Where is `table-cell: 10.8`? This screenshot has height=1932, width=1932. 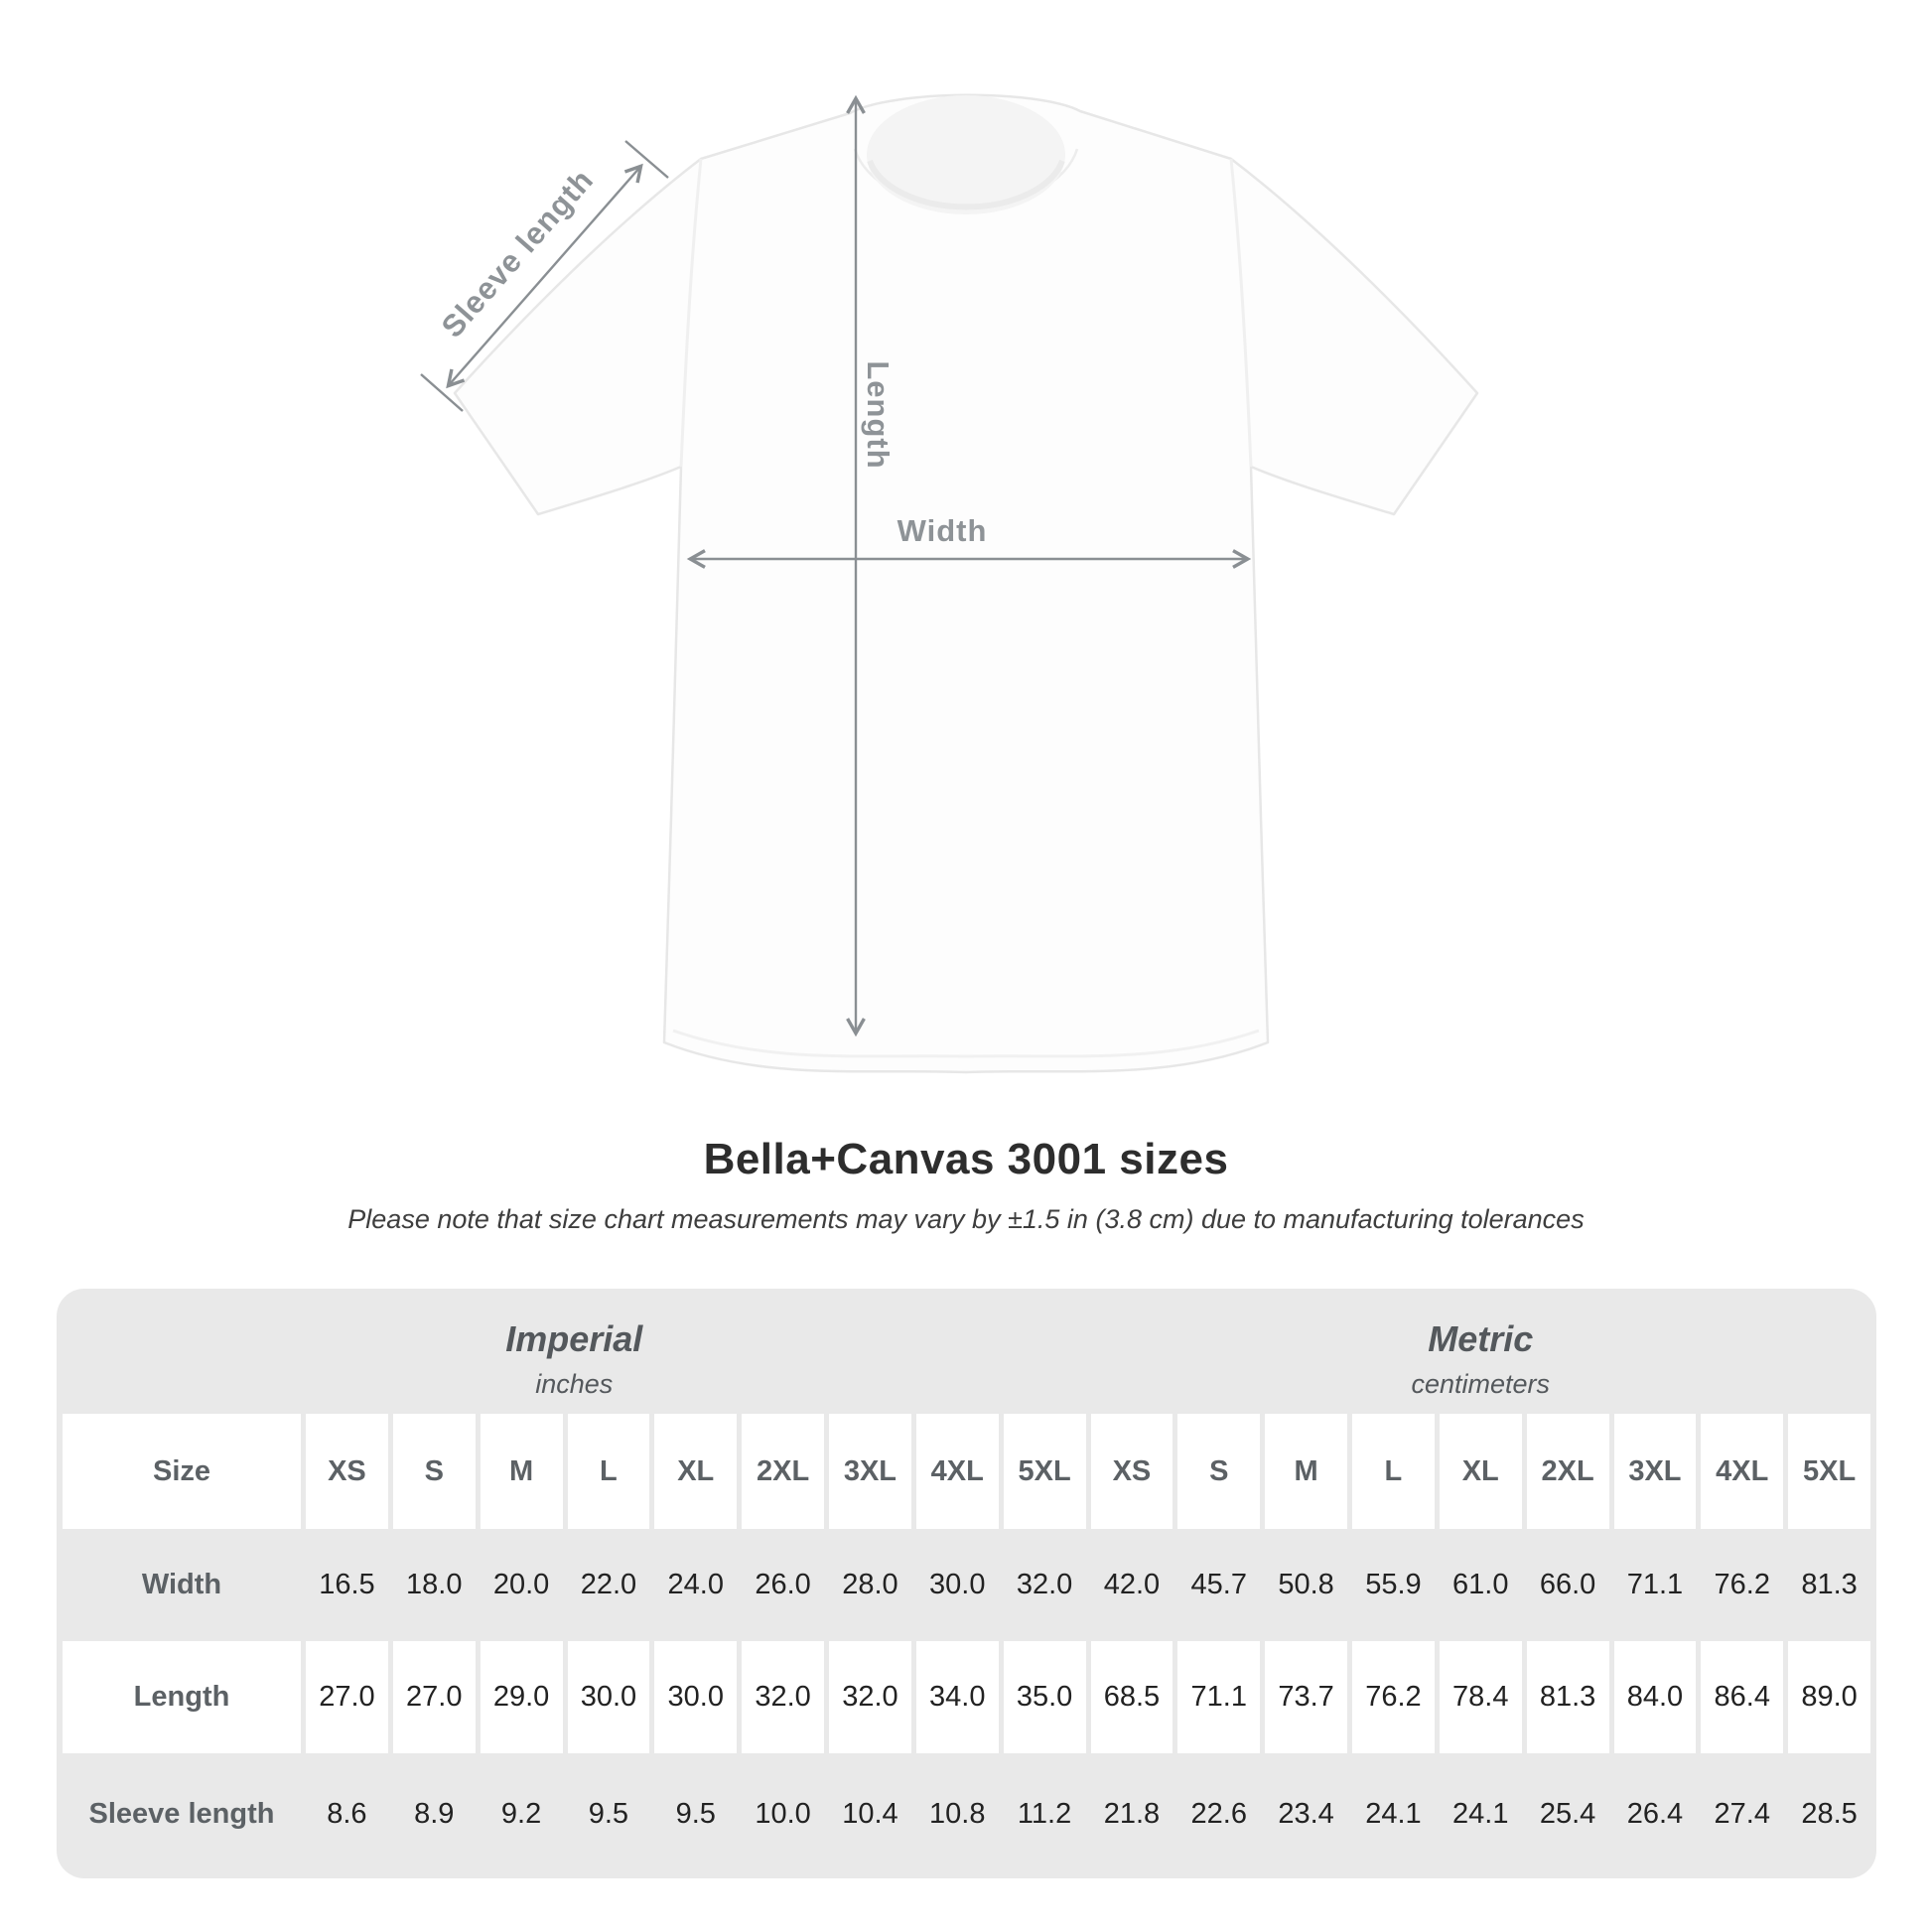 table-cell: 10.8 is located at coordinates (958, 1814).